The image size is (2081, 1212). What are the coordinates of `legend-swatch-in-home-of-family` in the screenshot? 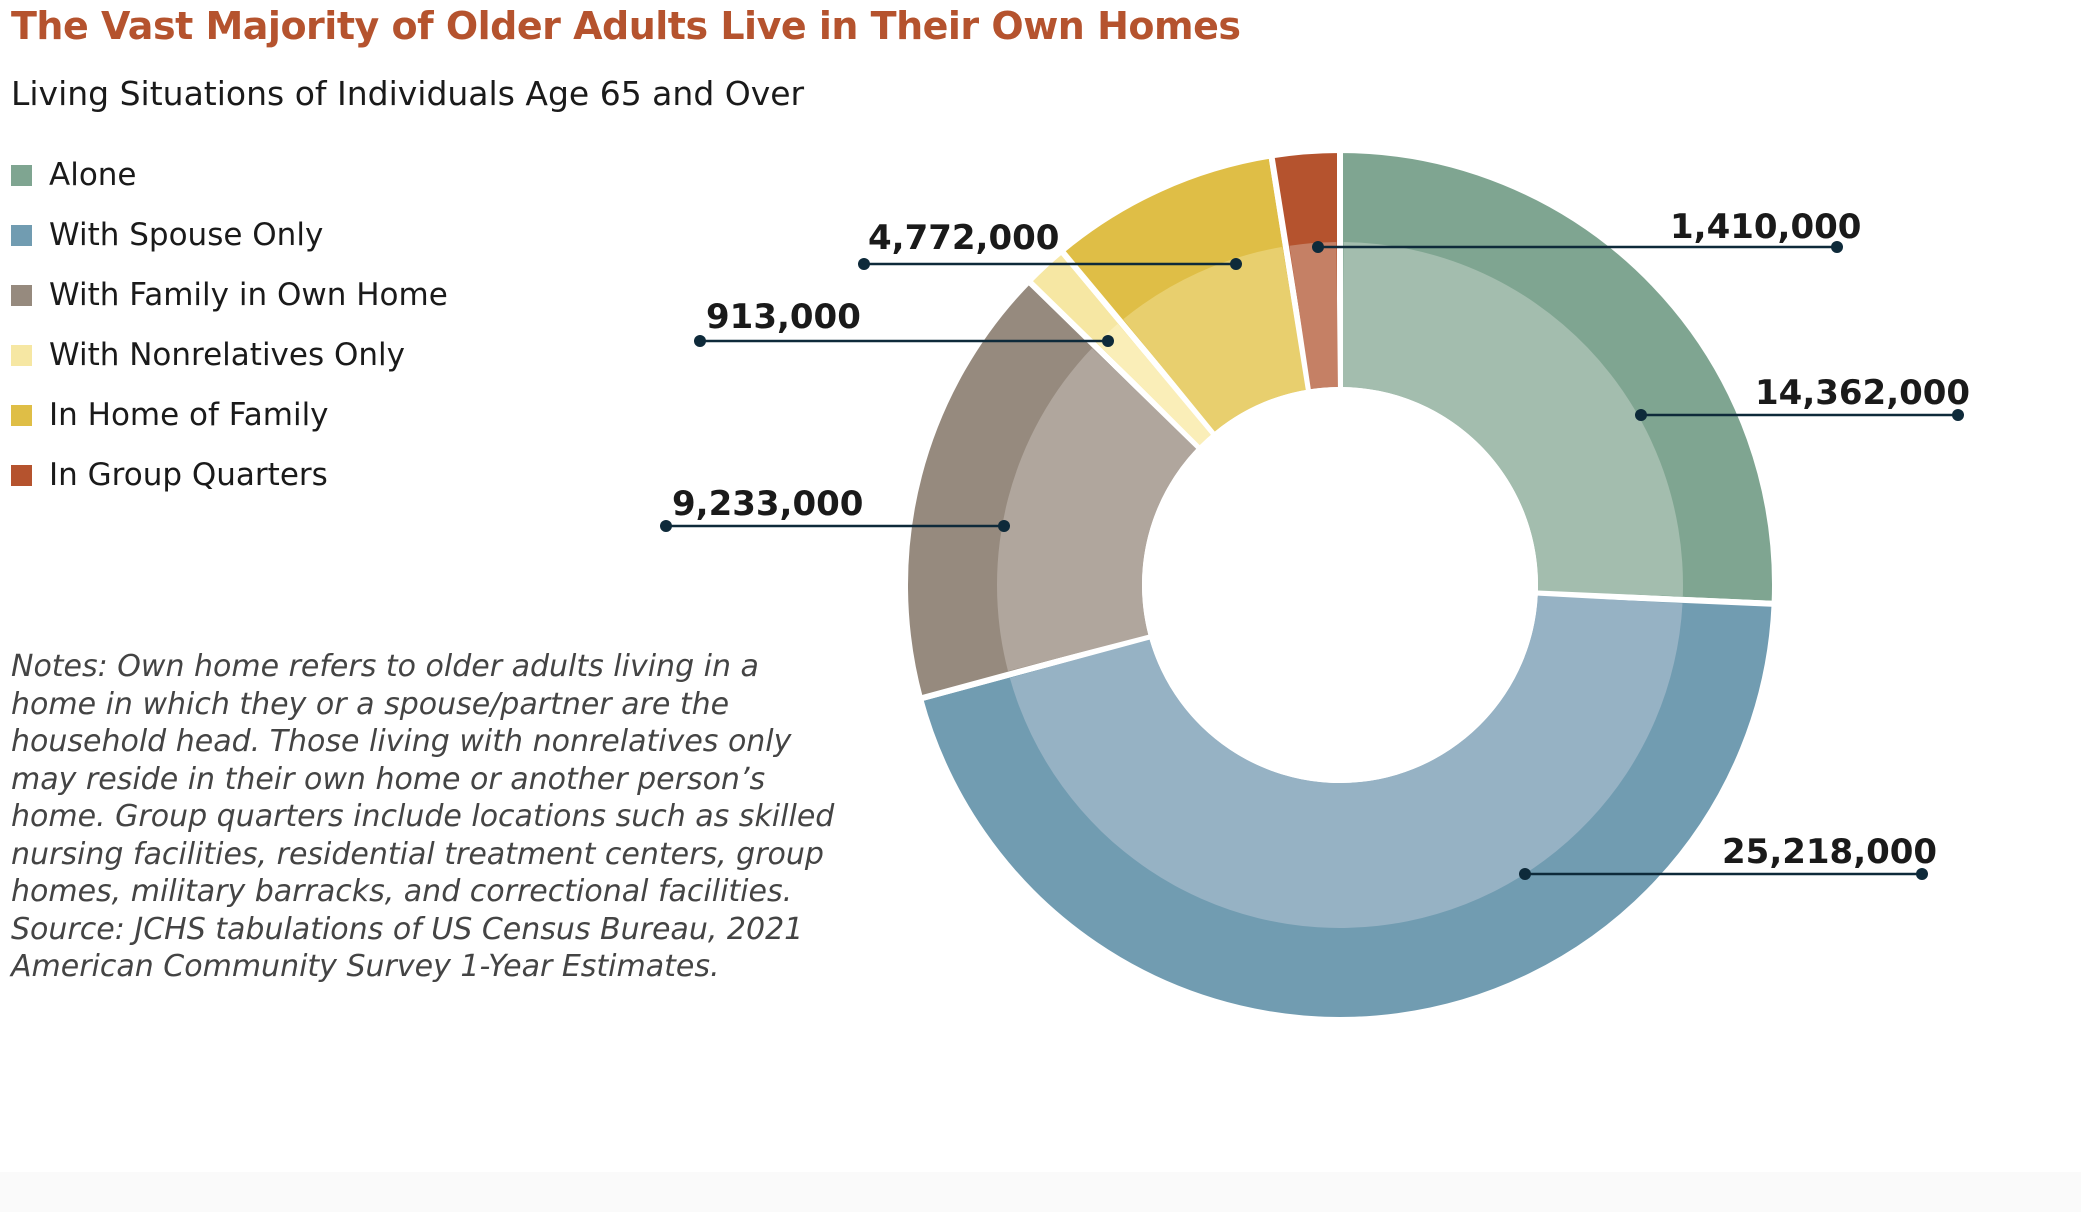 It's located at (21, 415).